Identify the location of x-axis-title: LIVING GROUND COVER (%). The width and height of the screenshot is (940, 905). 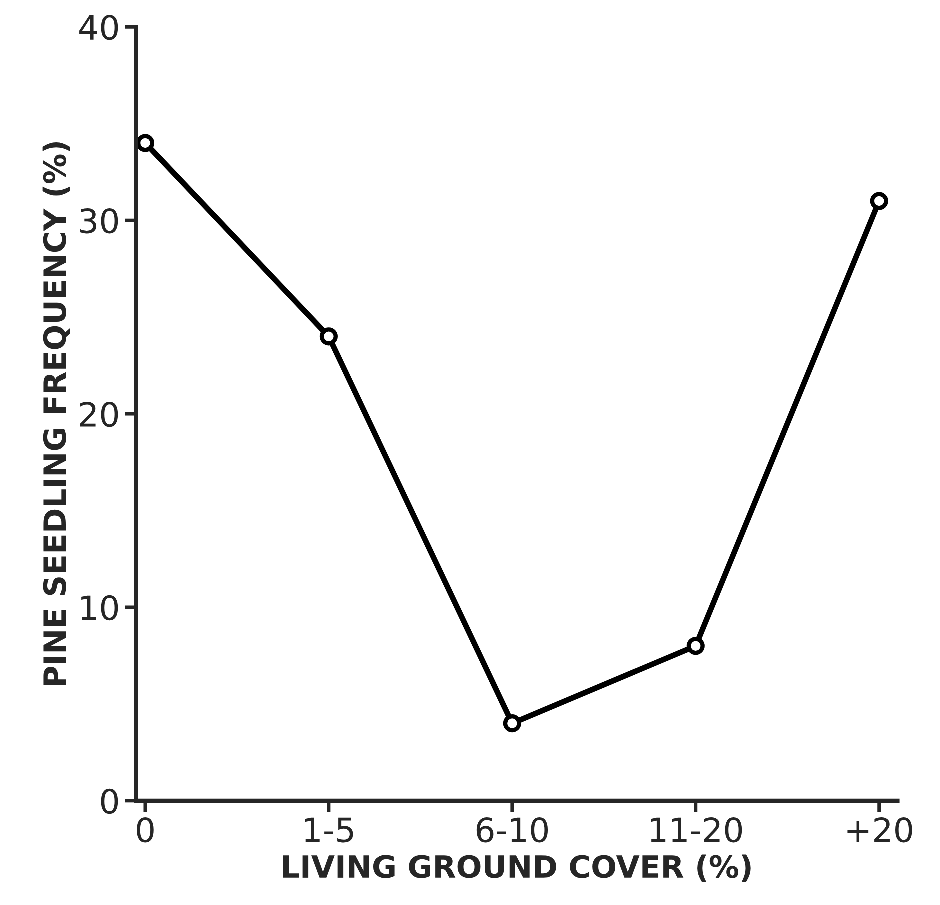
(517, 868).